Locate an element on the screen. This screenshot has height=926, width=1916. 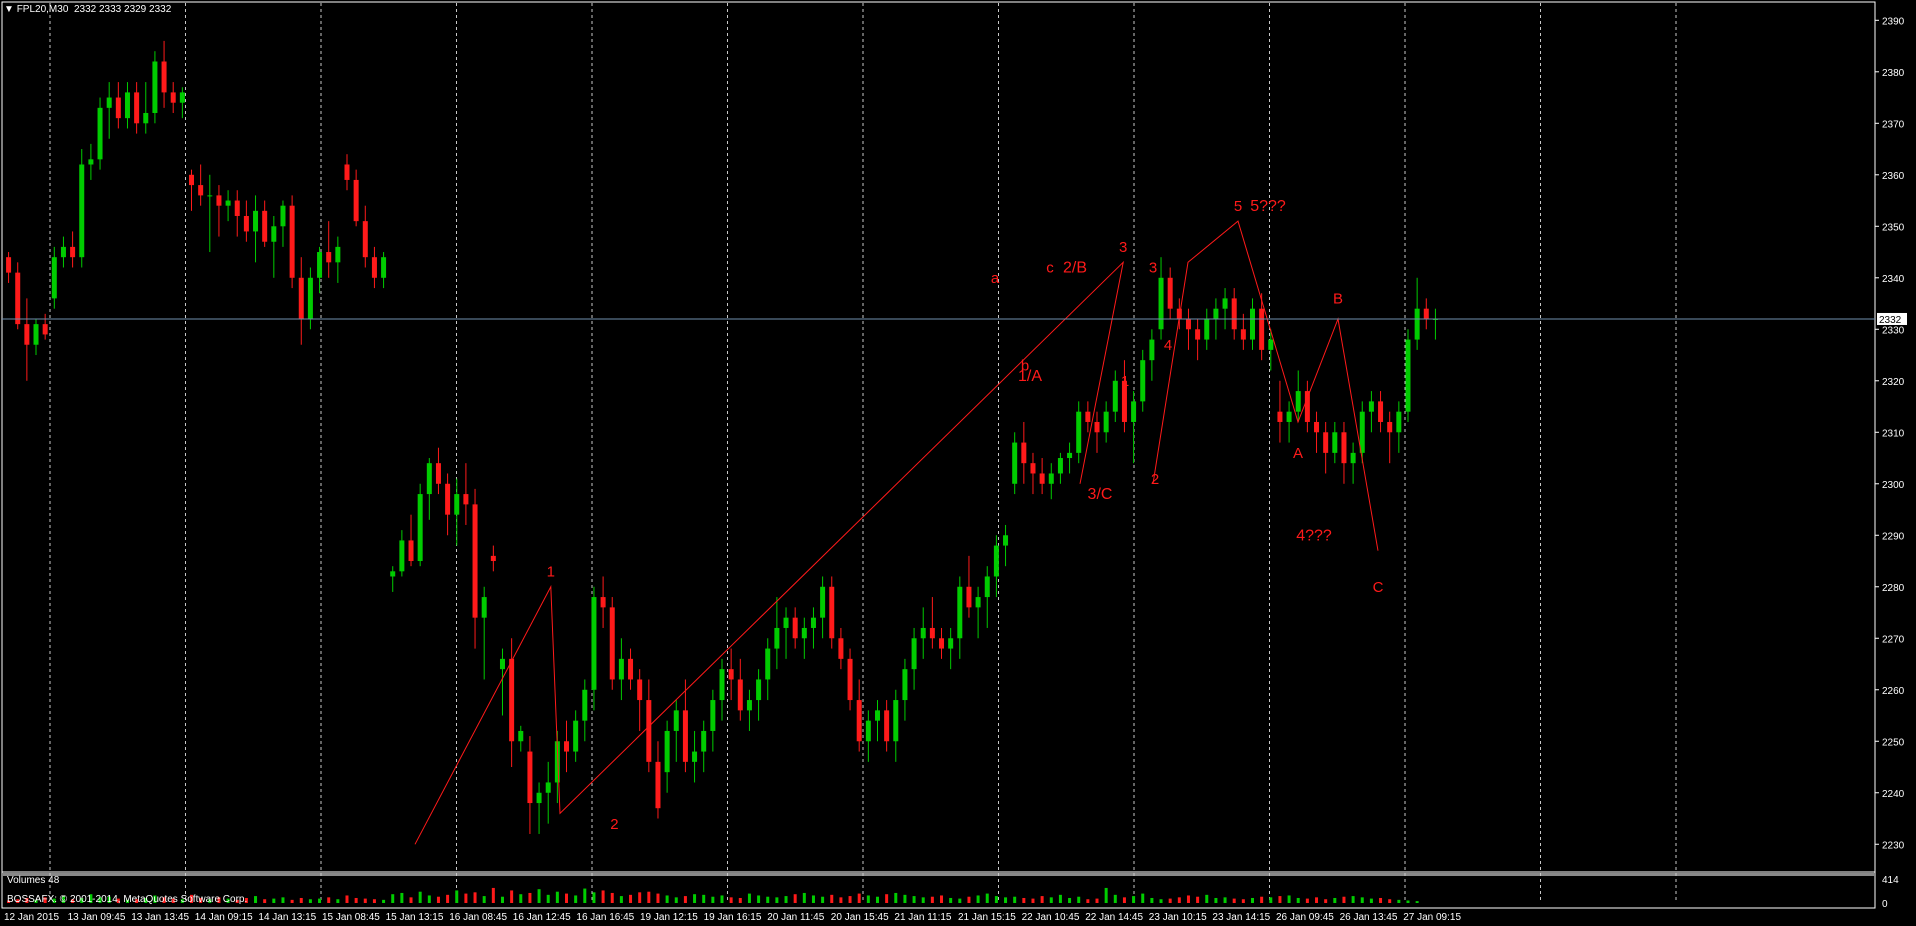
symbol-header: ▼ FPL20,M30 2332 2333 2329 2332 is located at coordinates (87, 9).